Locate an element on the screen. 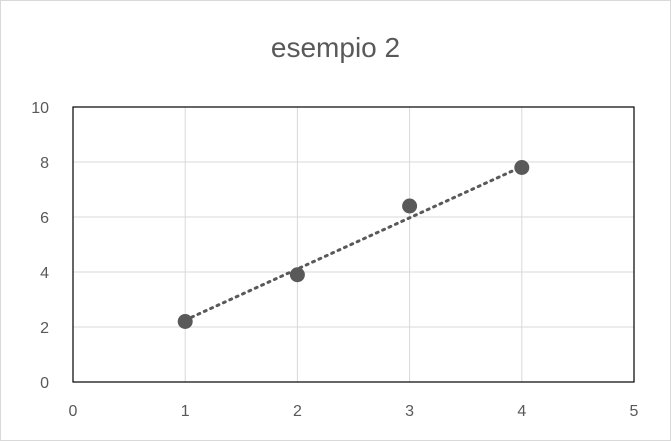 The height and width of the screenshot is (441, 671). y-tick-label: 6 is located at coordinates (44, 218).